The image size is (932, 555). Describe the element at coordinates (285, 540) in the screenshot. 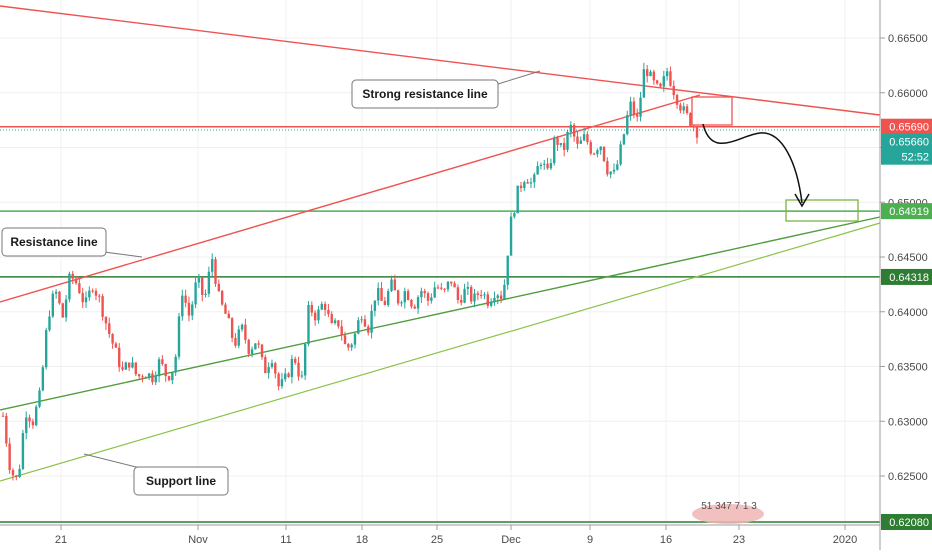

I see `x-tick-label: 11` at that location.